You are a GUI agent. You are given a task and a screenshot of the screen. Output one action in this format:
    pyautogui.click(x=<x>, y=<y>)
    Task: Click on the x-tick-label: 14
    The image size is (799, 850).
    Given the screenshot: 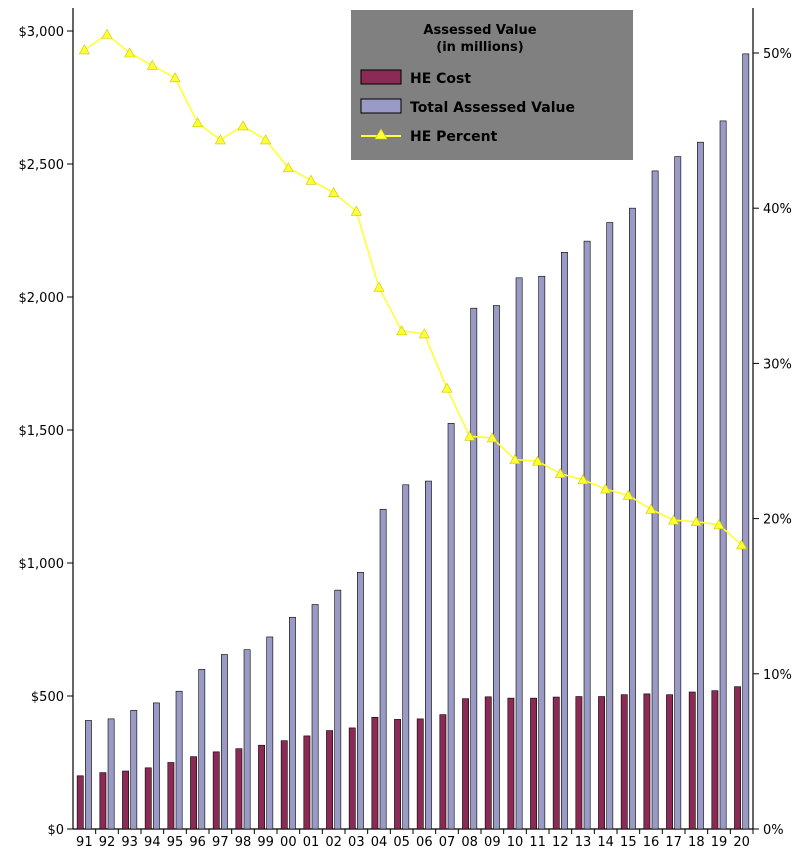 What is the action you would take?
    pyautogui.click(x=605, y=842)
    